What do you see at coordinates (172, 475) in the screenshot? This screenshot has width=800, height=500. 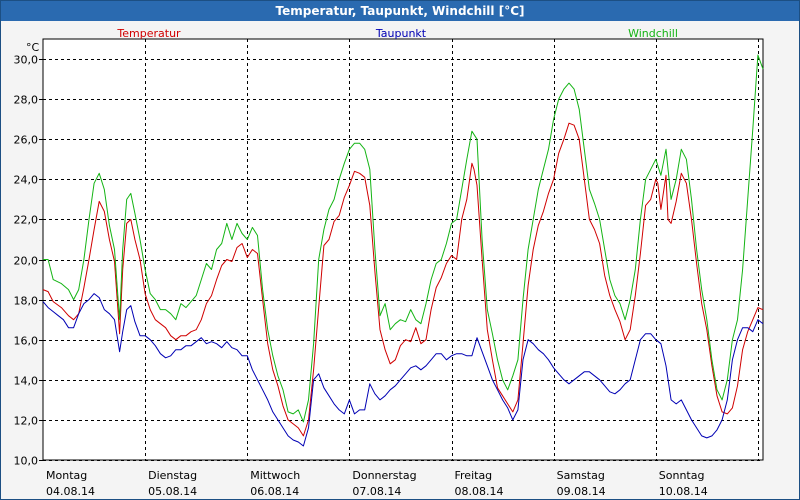 I see `x-tick-day: Dienstag` at bounding box center [172, 475].